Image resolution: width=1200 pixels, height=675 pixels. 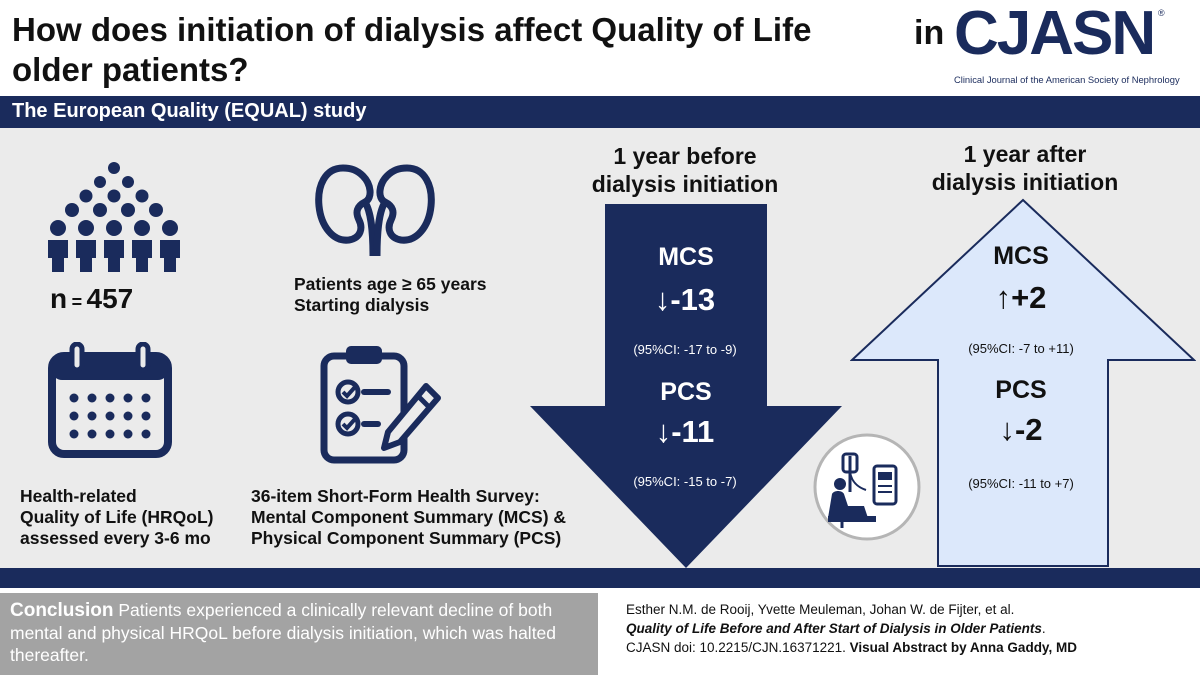 What do you see at coordinates (380, 405) in the screenshot?
I see `clipboard-checklist-icon` at bounding box center [380, 405].